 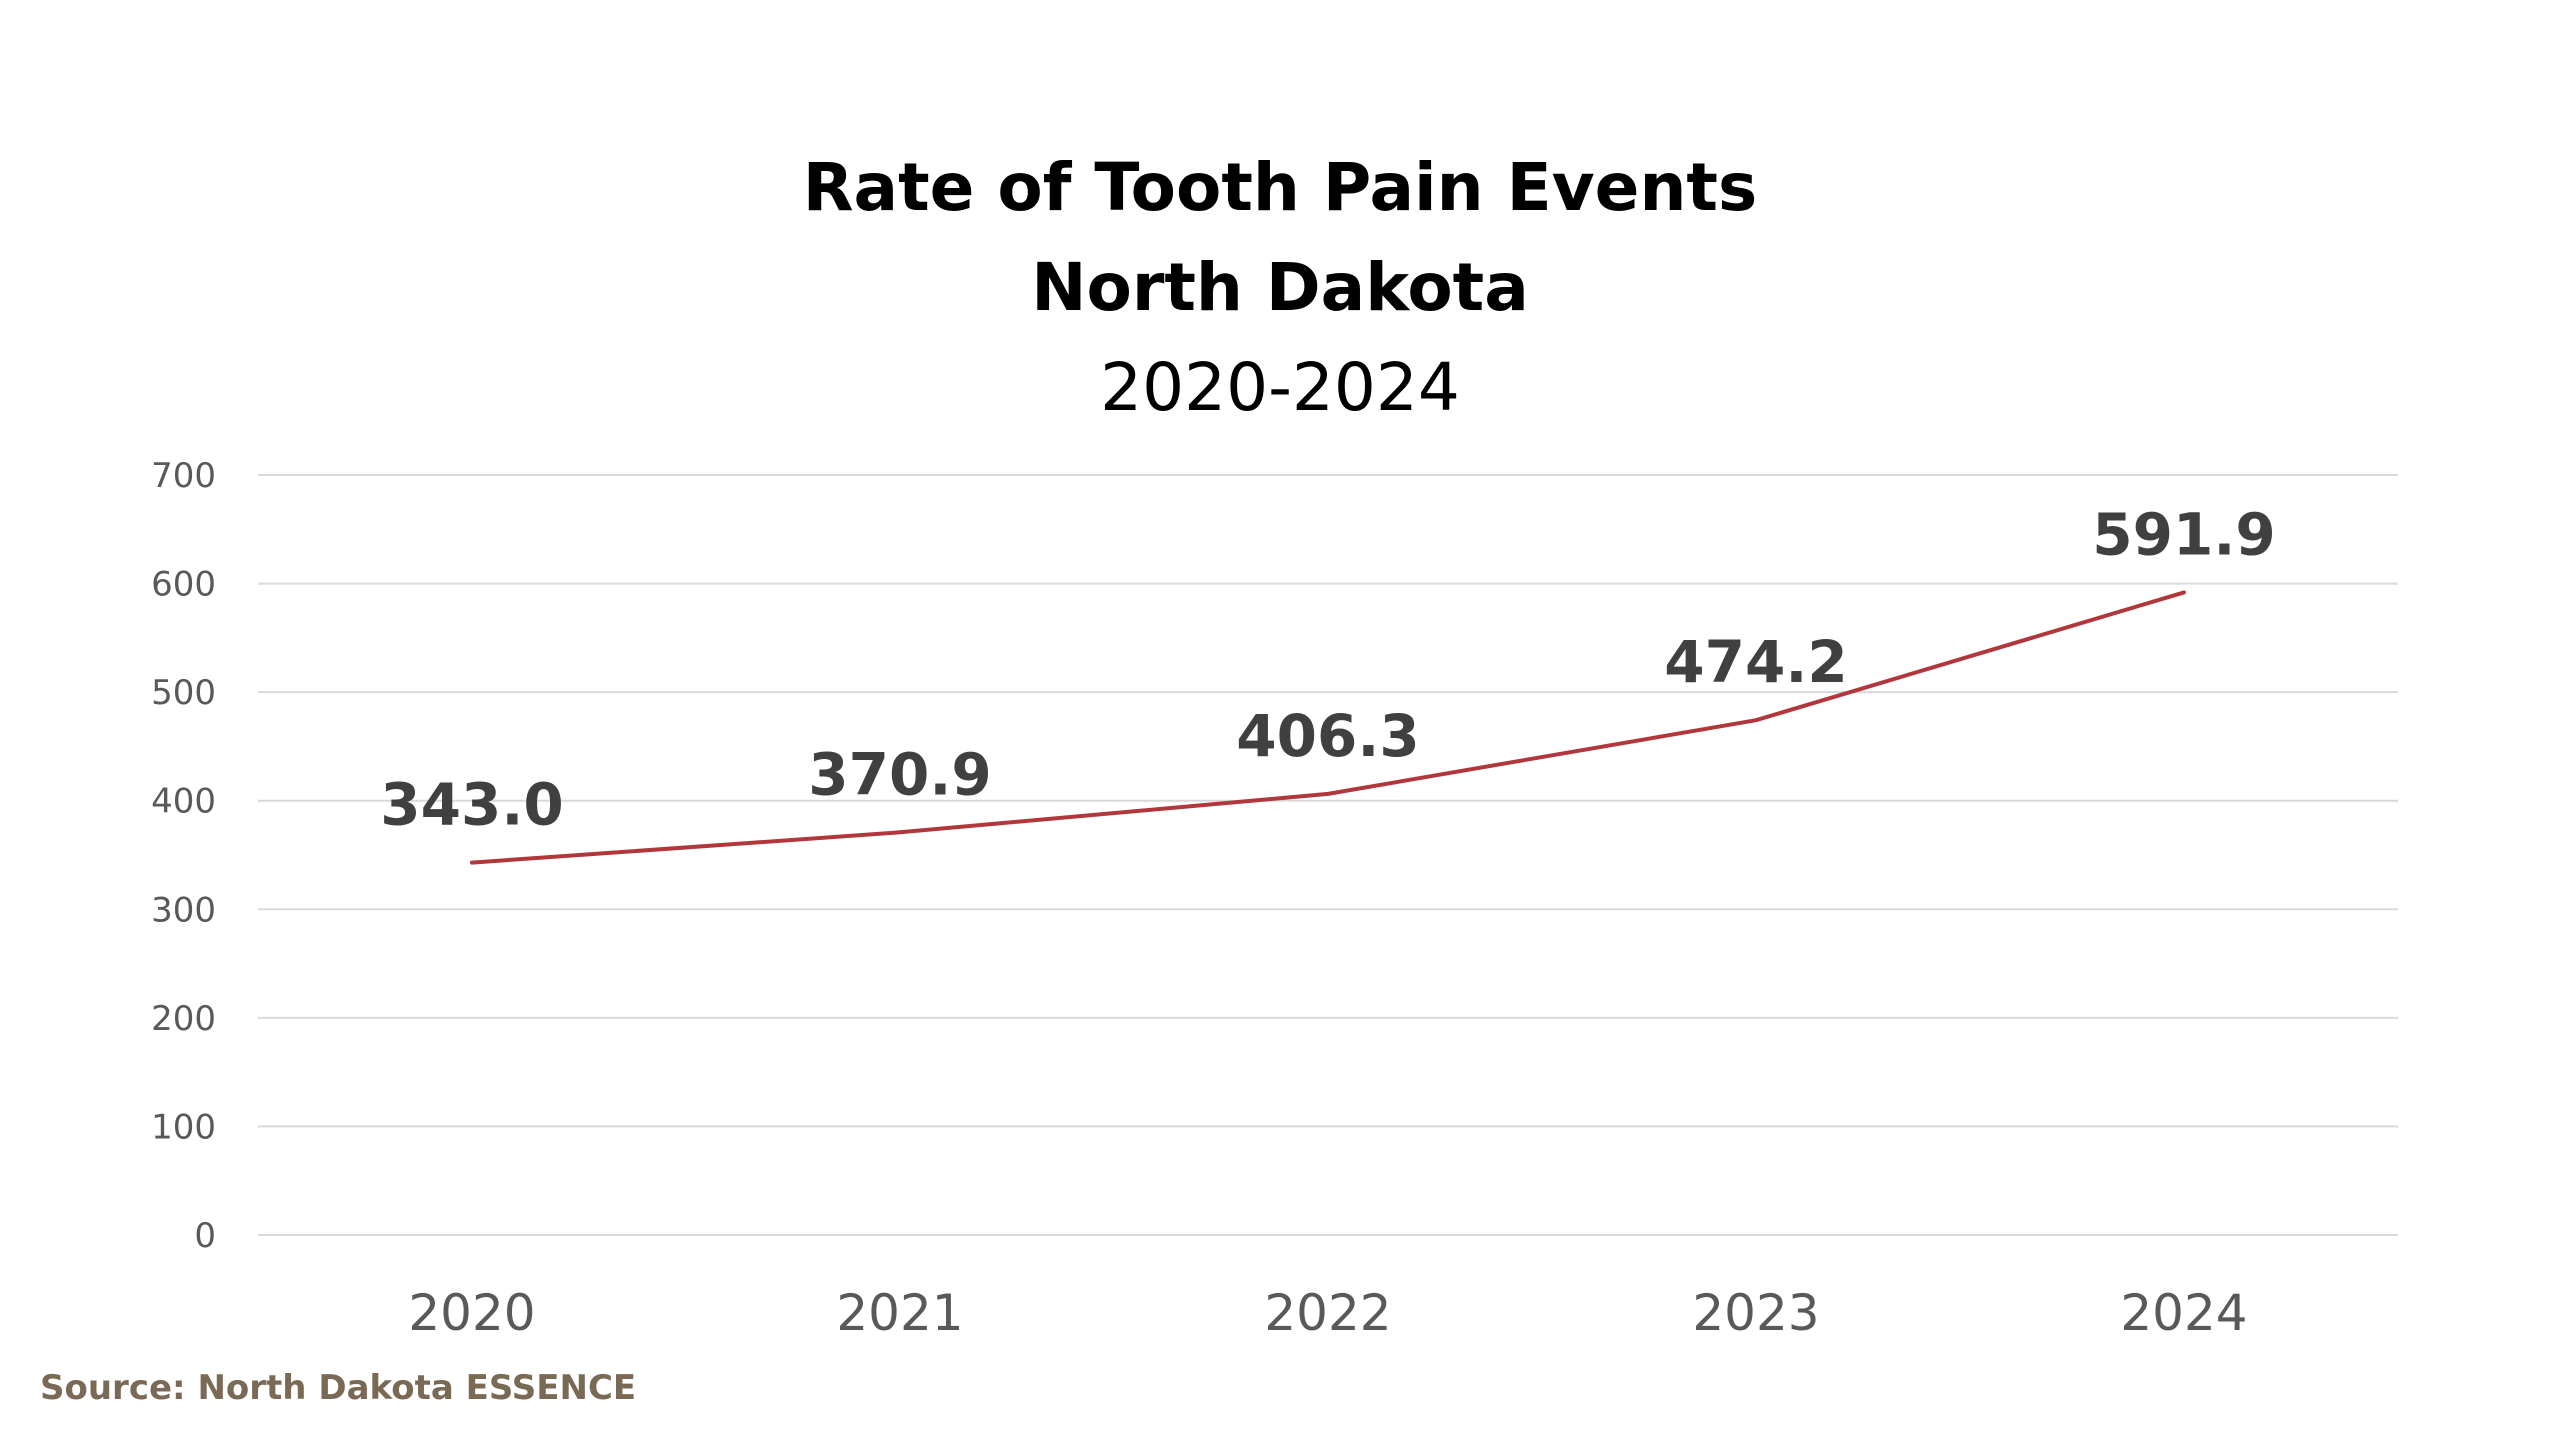 What do you see at coordinates (183, 693) in the screenshot?
I see `y-tick-label: 500` at bounding box center [183, 693].